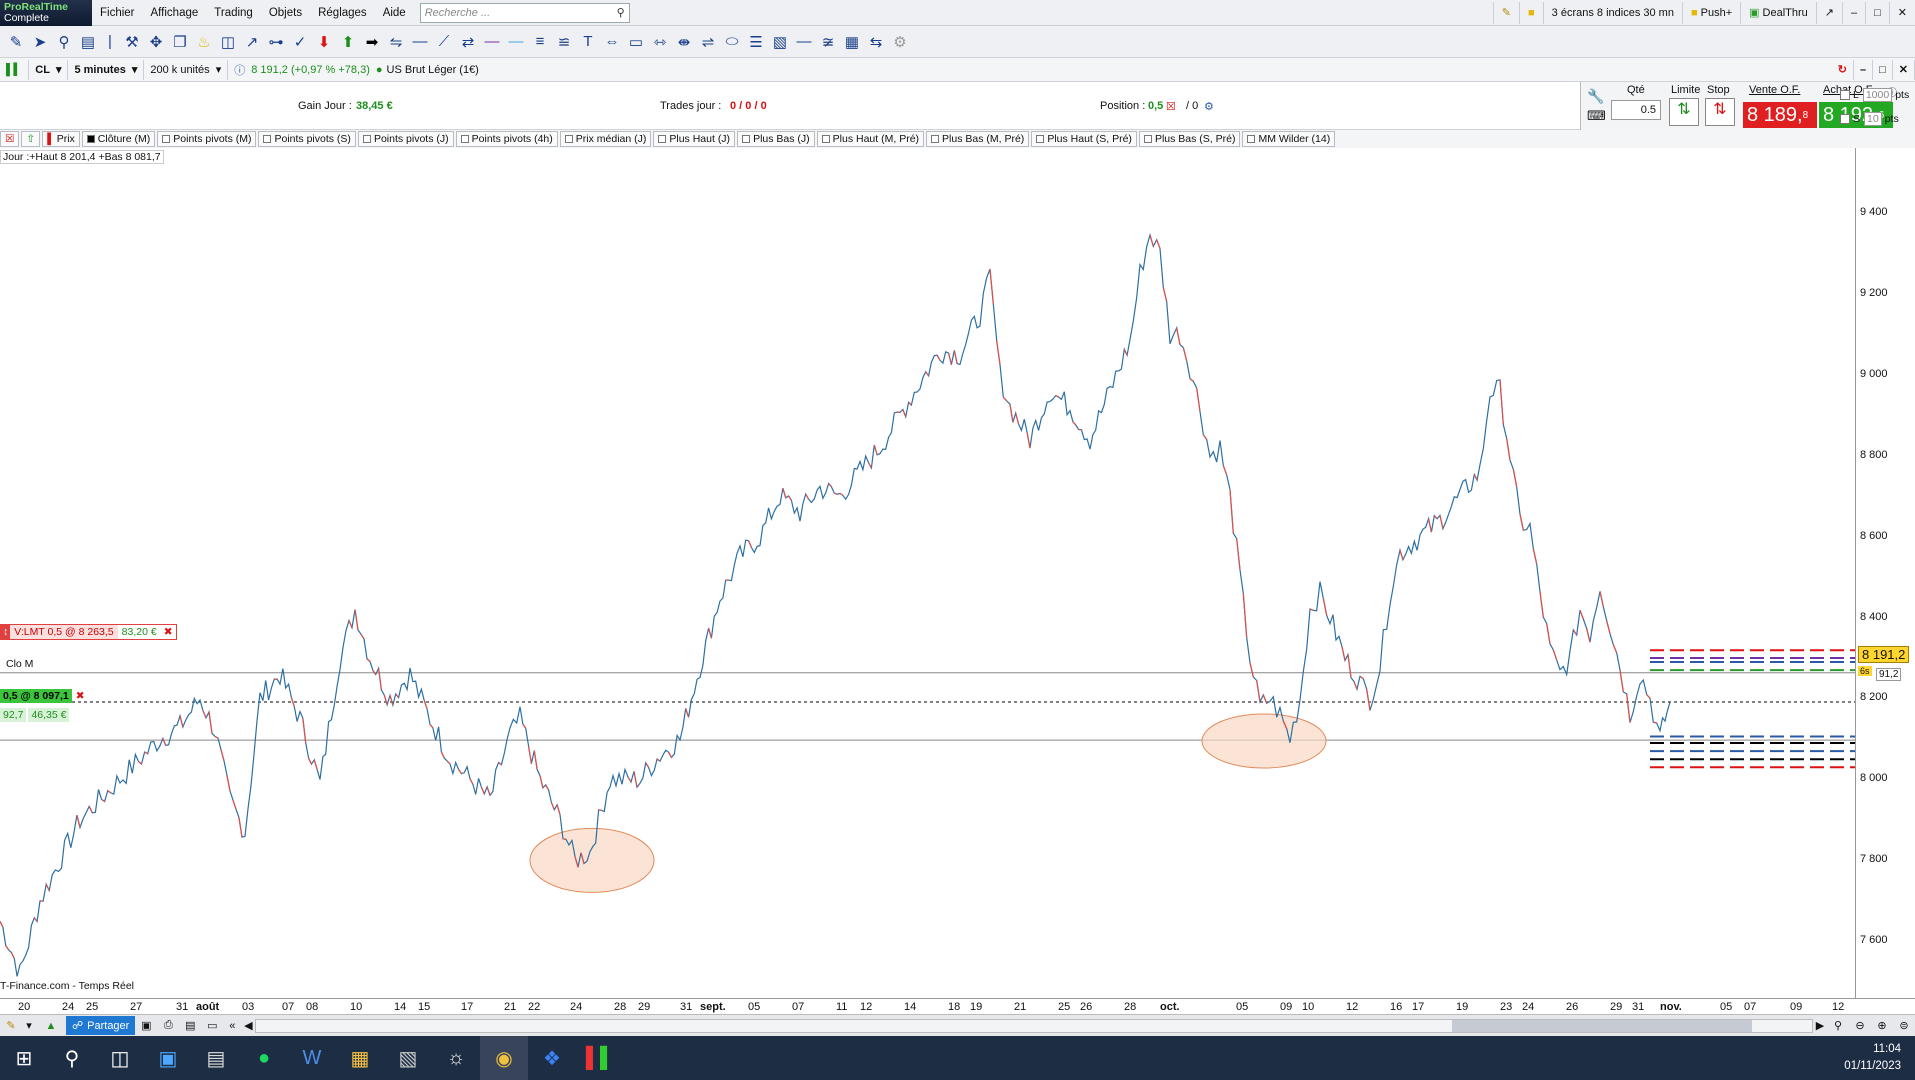  I want to click on zoom-in-icon: ⊕, so click(1882, 1026).